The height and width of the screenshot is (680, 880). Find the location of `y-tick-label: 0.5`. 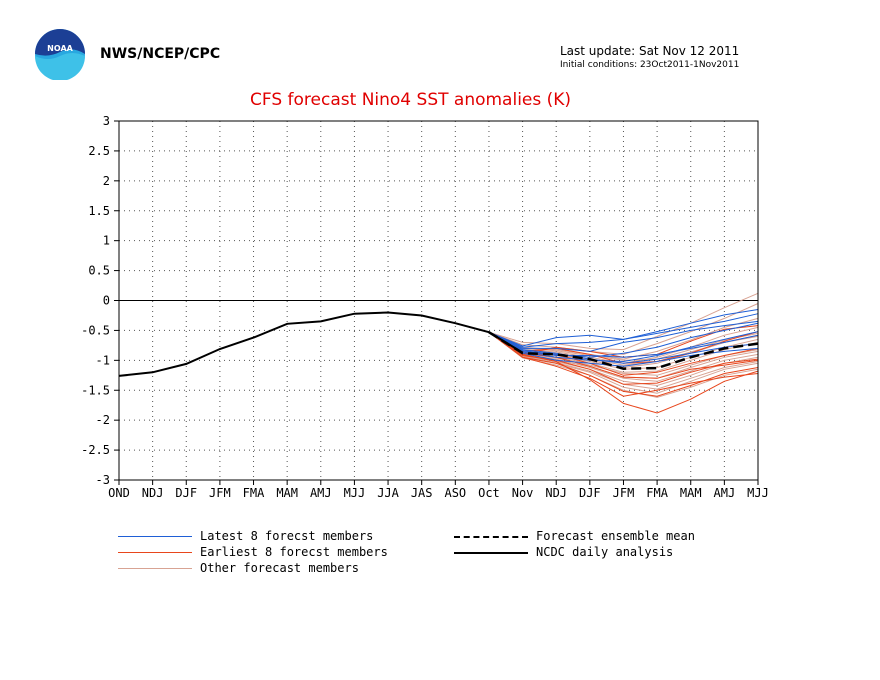

y-tick-label: 0.5 is located at coordinates (99, 271).